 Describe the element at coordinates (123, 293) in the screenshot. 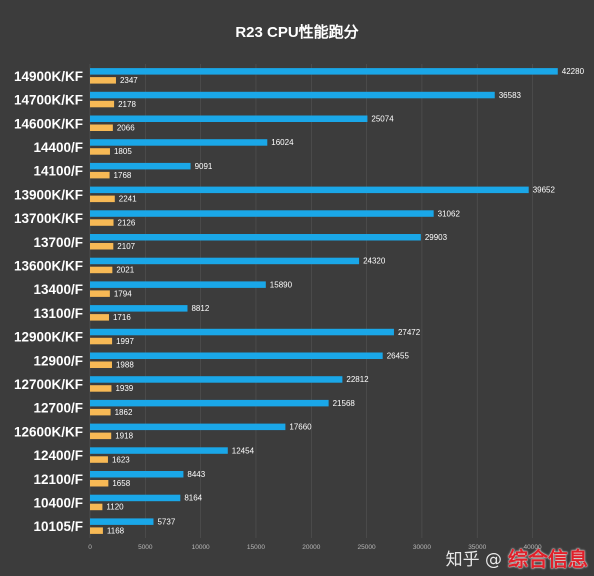

I see `data-label-series-2: 1794` at that location.